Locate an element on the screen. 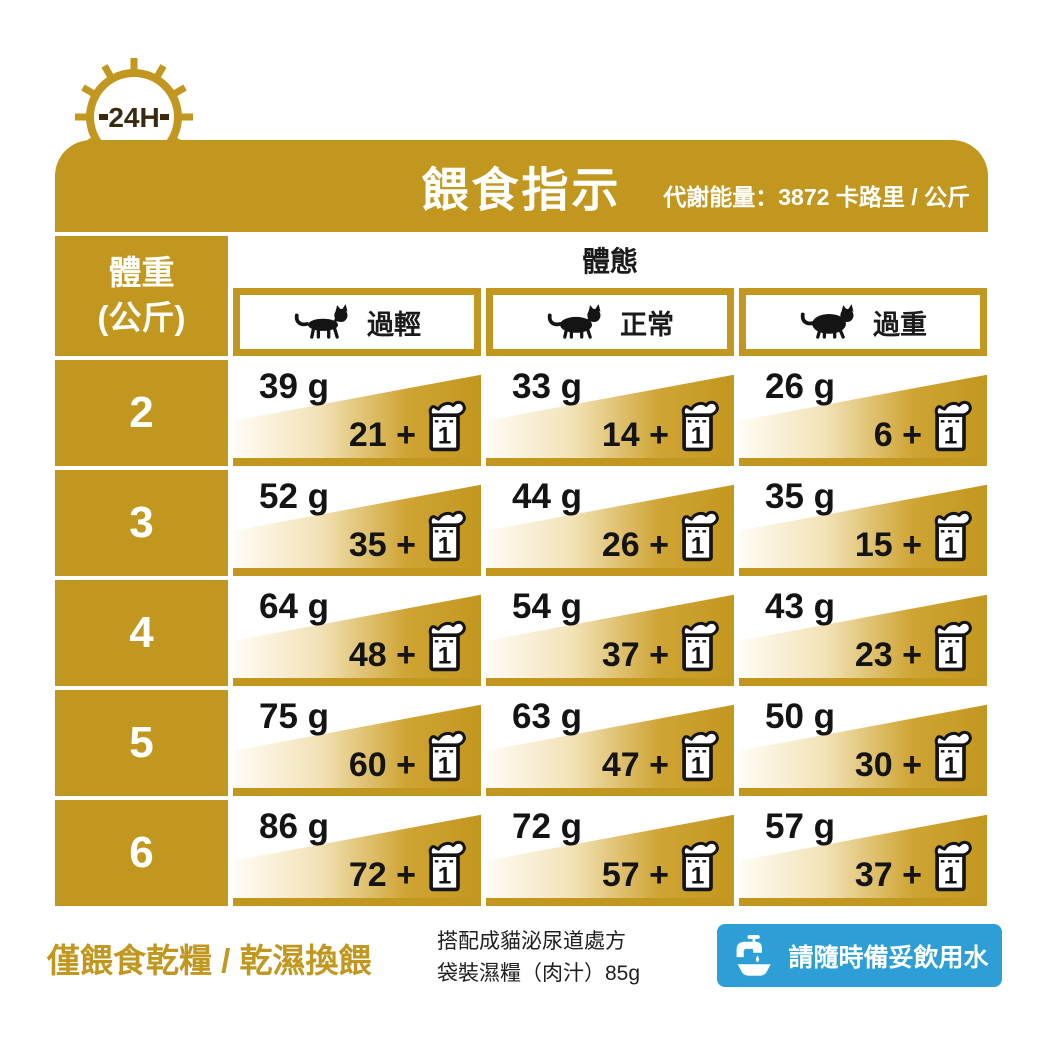 The image size is (1043, 1042). mixed-dry-amount: 35 + is located at coordinates (382, 545).